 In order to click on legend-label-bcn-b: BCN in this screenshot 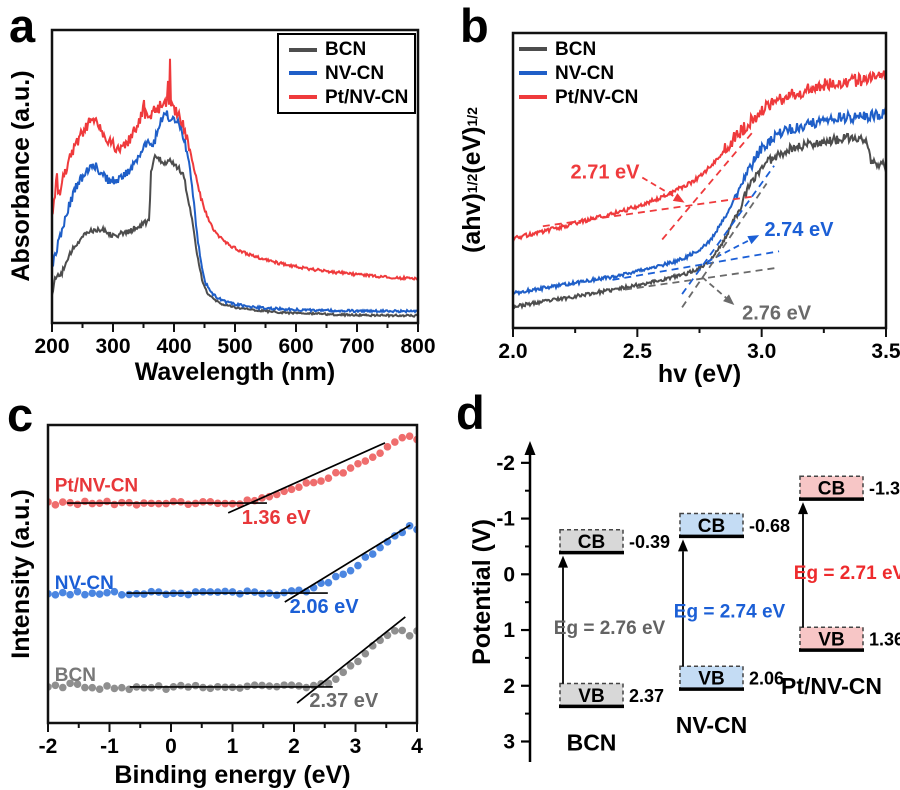, I will do `click(576, 49)`.